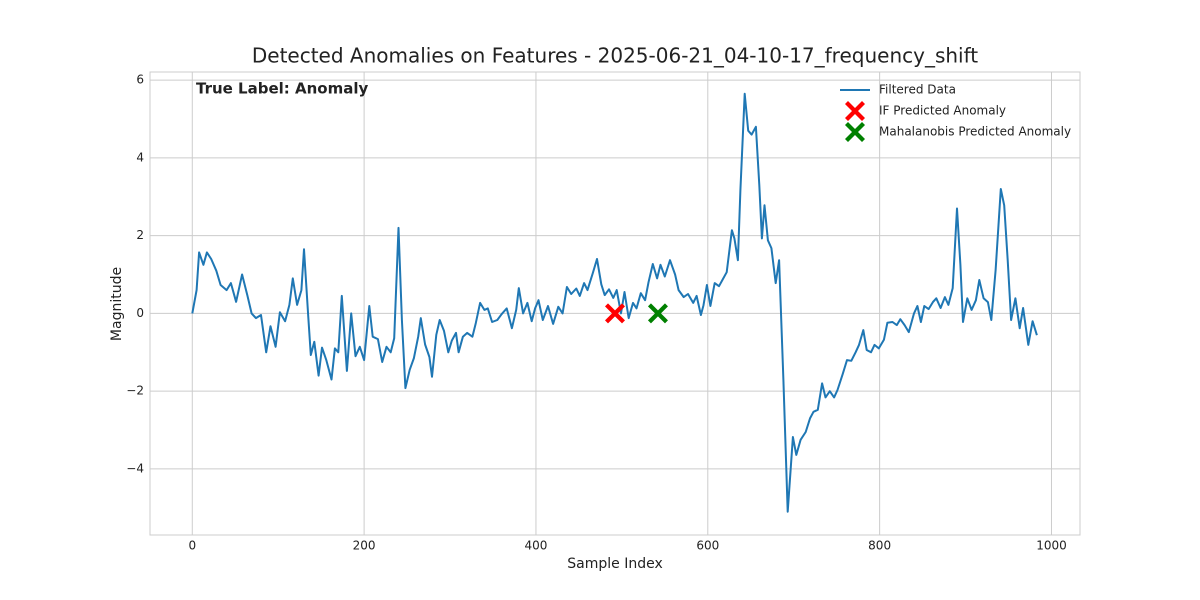 The width and height of the screenshot is (1200, 600). Describe the element at coordinates (536, 546) in the screenshot. I see `x-tick-label: 400` at that location.